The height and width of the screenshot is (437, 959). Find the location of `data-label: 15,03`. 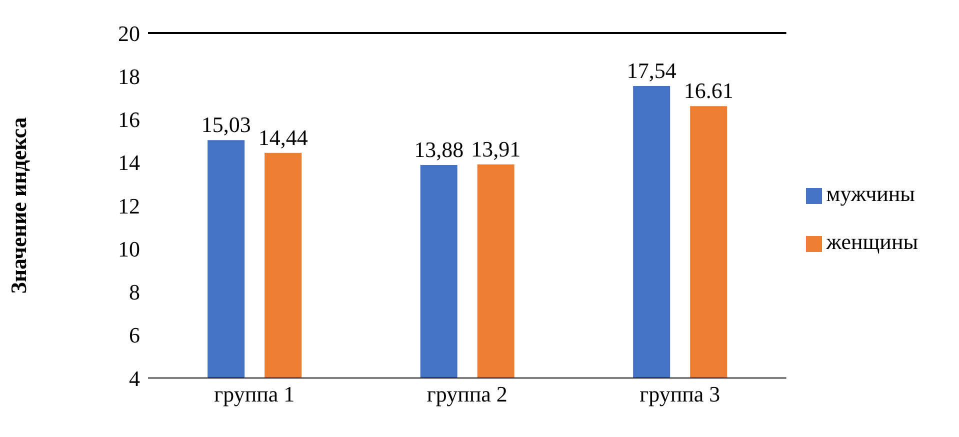

data-label: 15,03 is located at coordinates (226, 125).